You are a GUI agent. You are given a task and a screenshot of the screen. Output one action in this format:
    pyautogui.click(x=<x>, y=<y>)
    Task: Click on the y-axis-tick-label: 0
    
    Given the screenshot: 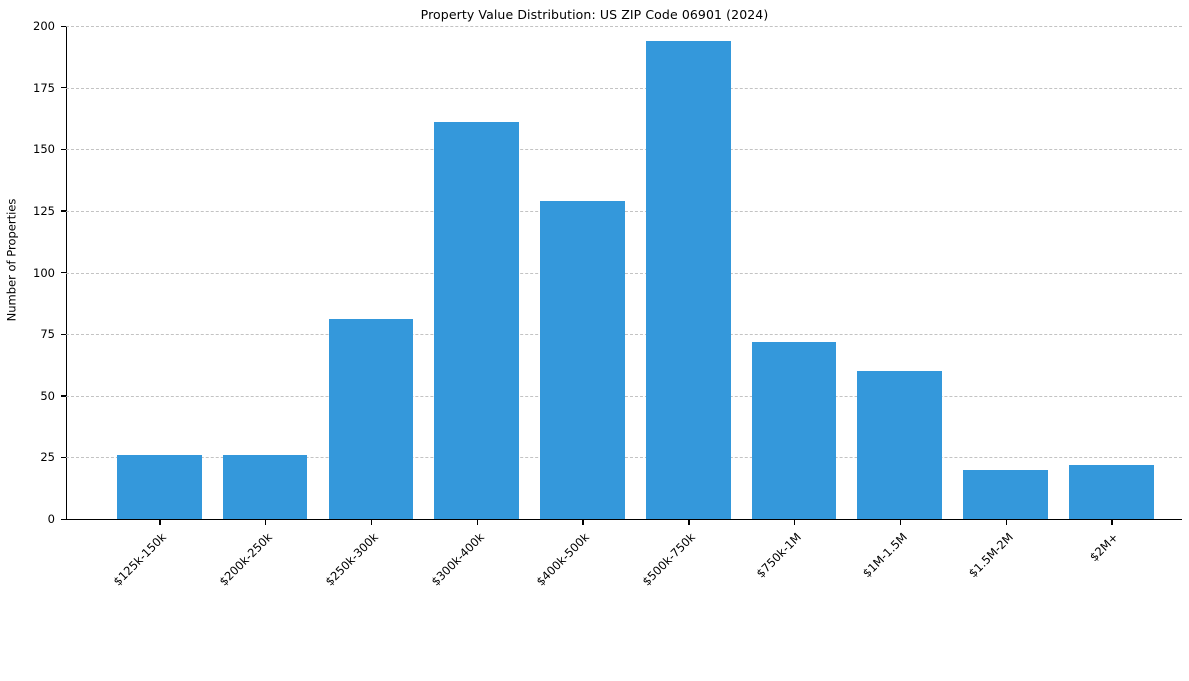 What is the action you would take?
    pyautogui.click(x=51, y=519)
    